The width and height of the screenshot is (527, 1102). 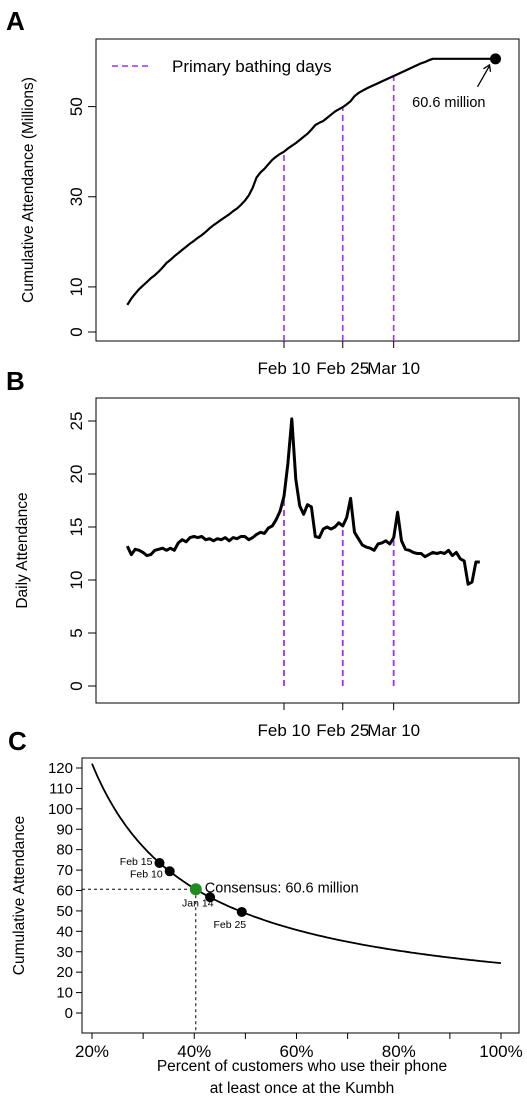 What do you see at coordinates (64, 952) in the screenshot?
I see `y-tick-label-c: 30` at bounding box center [64, 952].